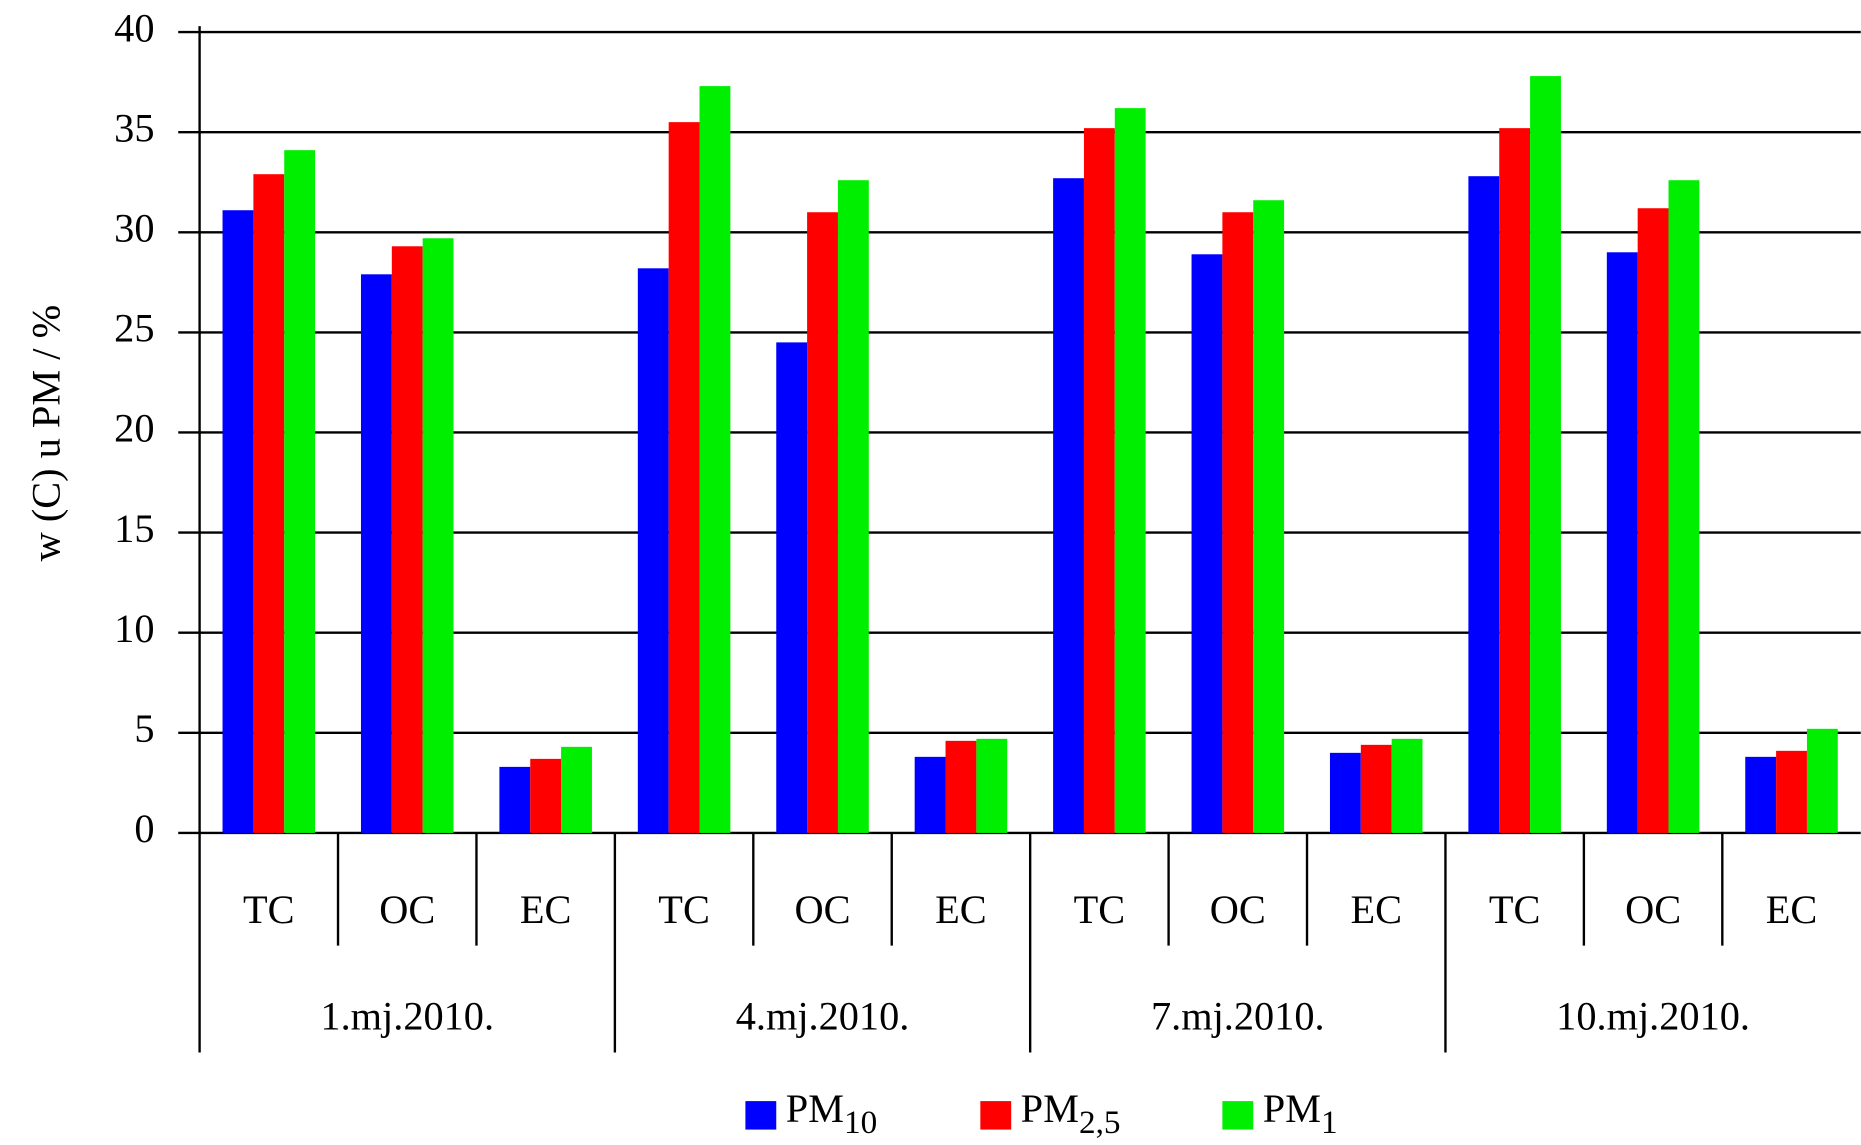  What do you see at coordinates (823, 1016) in the screenshot?
I see `group-label: 4.mj.2010.` at bounding box center [823, 1016].